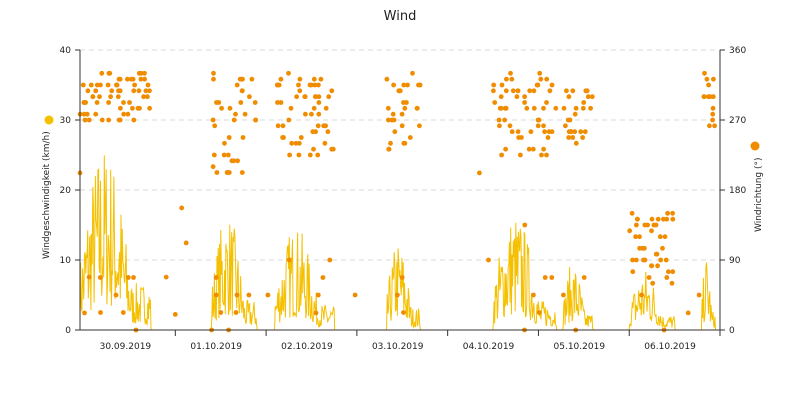 Image resolution: width=800 pixels, height=400 pixels. What do you see at coordinates (126, 347) in the screenshot?
I see `x-tick-label: 30.09.2019` at bounding box center [126, 347].